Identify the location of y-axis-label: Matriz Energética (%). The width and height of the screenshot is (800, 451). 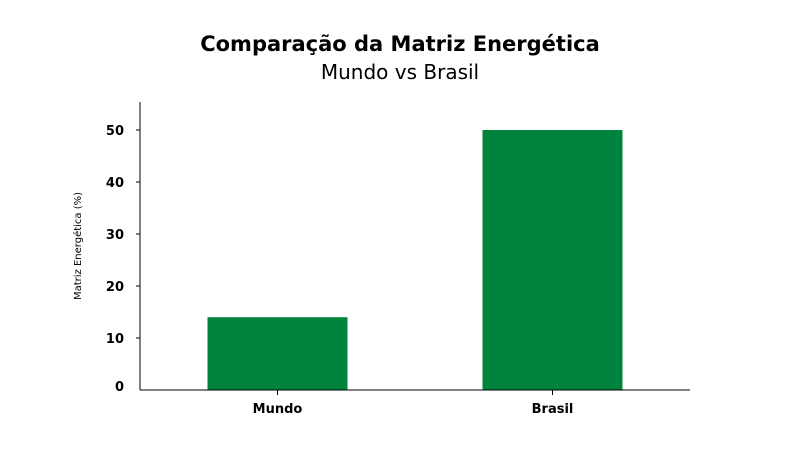
(78, 246).